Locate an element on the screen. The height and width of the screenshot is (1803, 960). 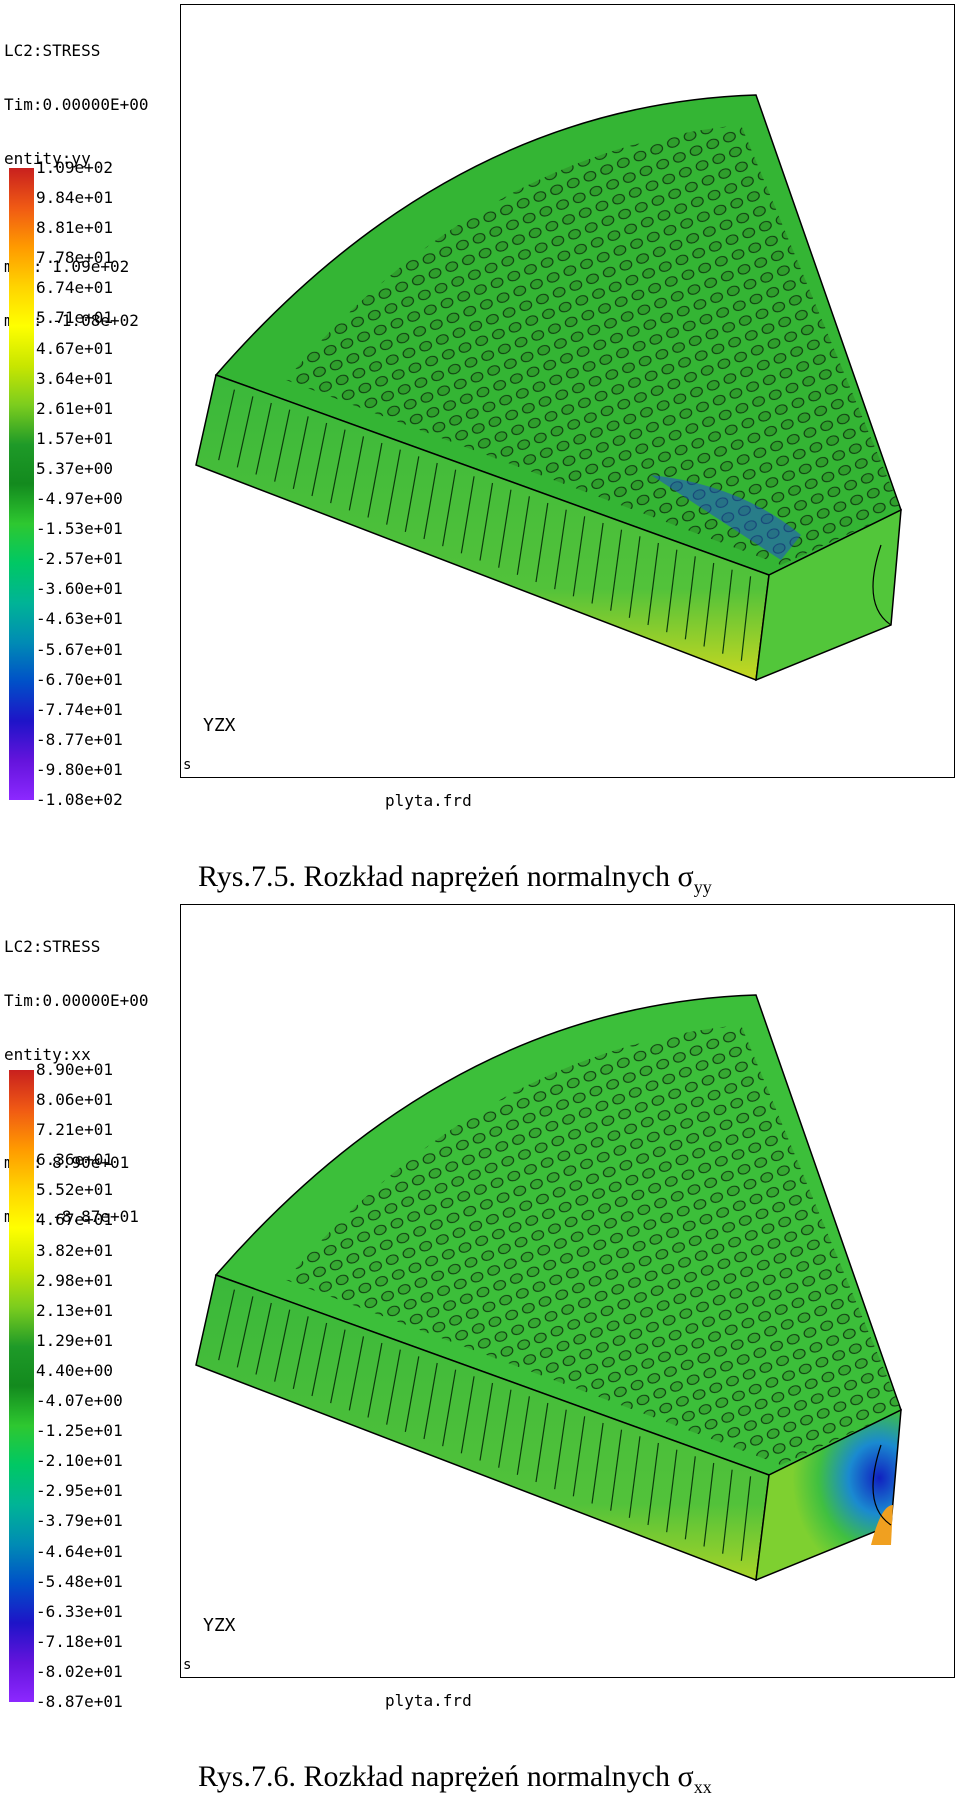
scale-tick-label: 8.90e+01 is located at coordinates (75, 1069).